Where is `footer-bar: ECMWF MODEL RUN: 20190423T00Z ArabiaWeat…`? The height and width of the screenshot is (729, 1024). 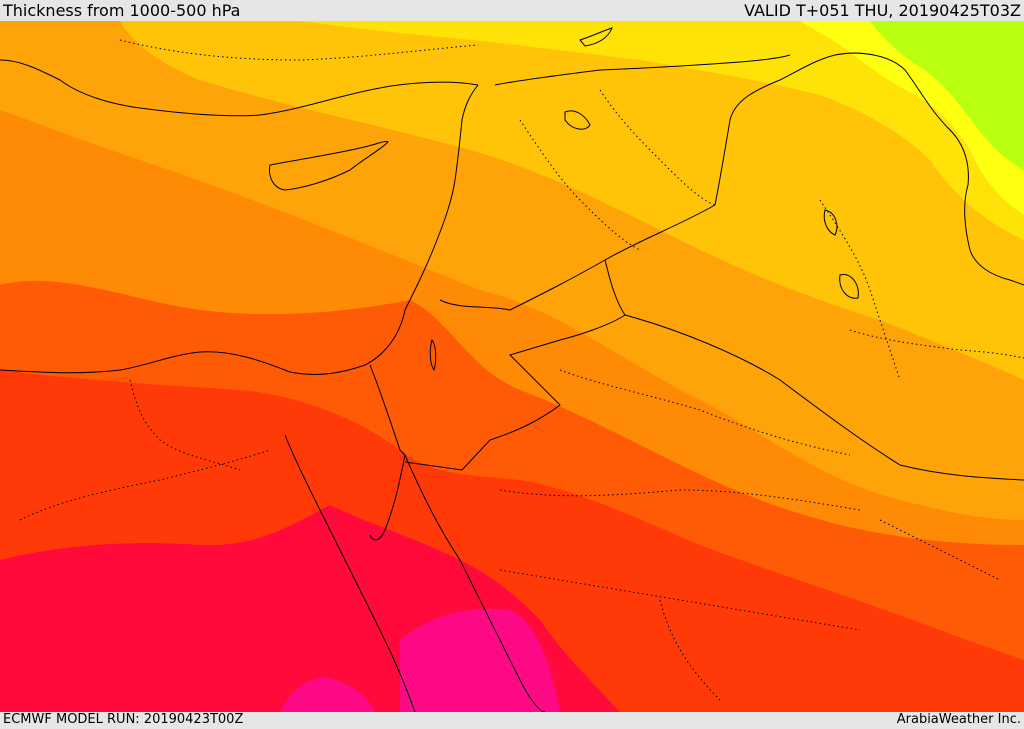
footer-bar: ECMWF MODEL RUN: 20190423T00Z ArabiaWeat… is located at coordinates (512, 720).